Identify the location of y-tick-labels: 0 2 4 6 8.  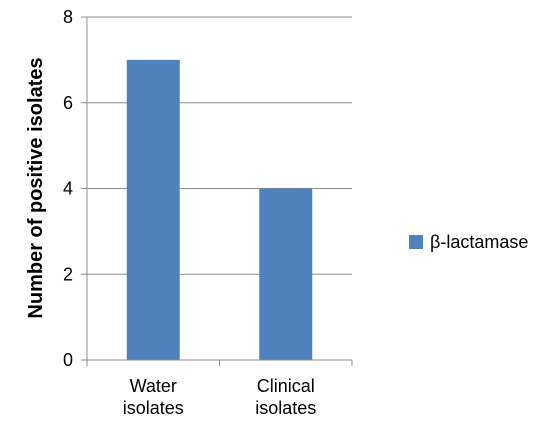
(68, 188).